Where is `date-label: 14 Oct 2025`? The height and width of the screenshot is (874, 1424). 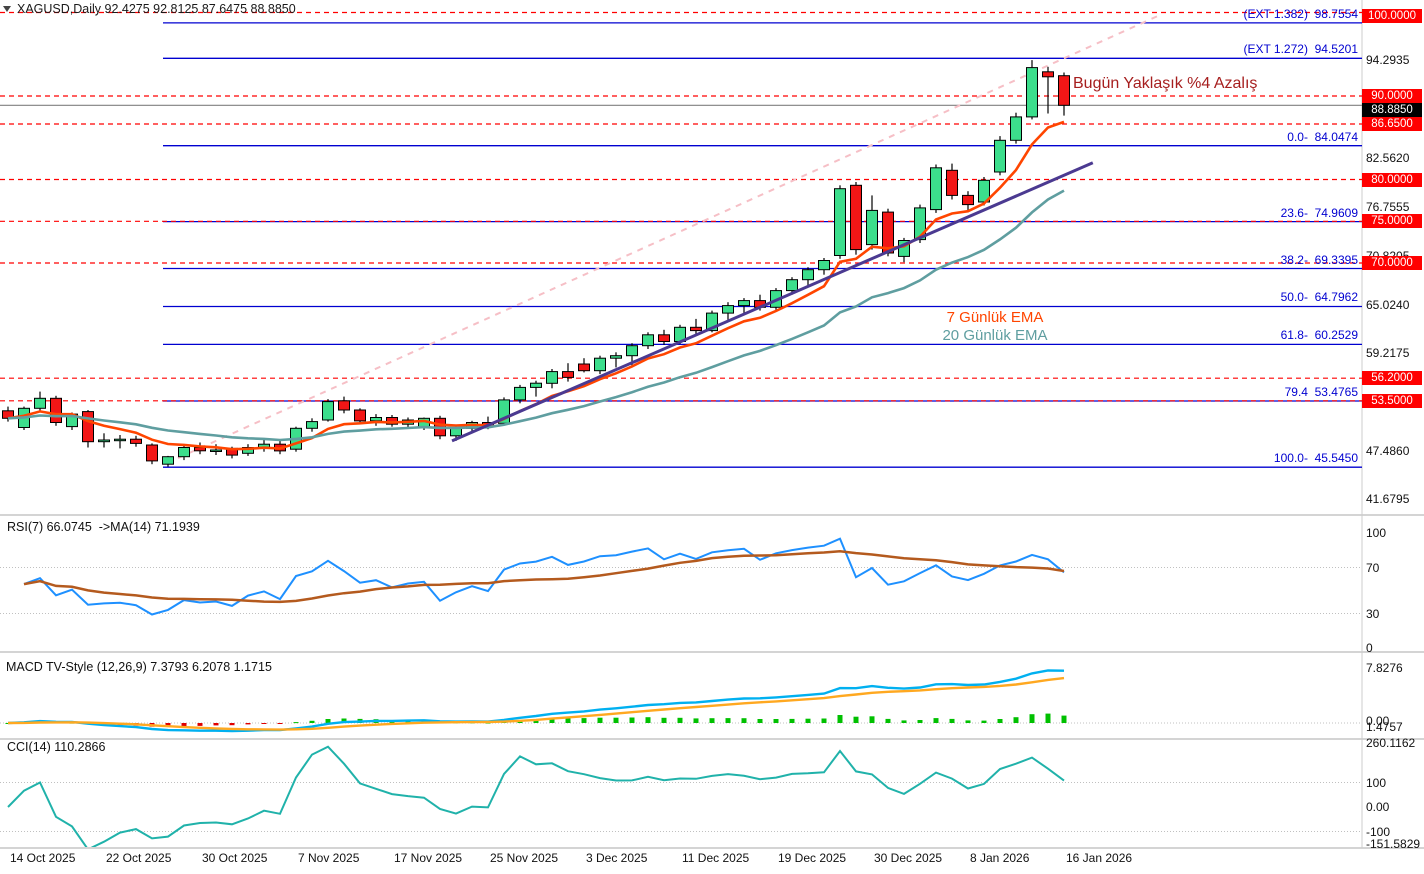
date-label: 14 Oct 2025 is located at coordinates (43, 858).